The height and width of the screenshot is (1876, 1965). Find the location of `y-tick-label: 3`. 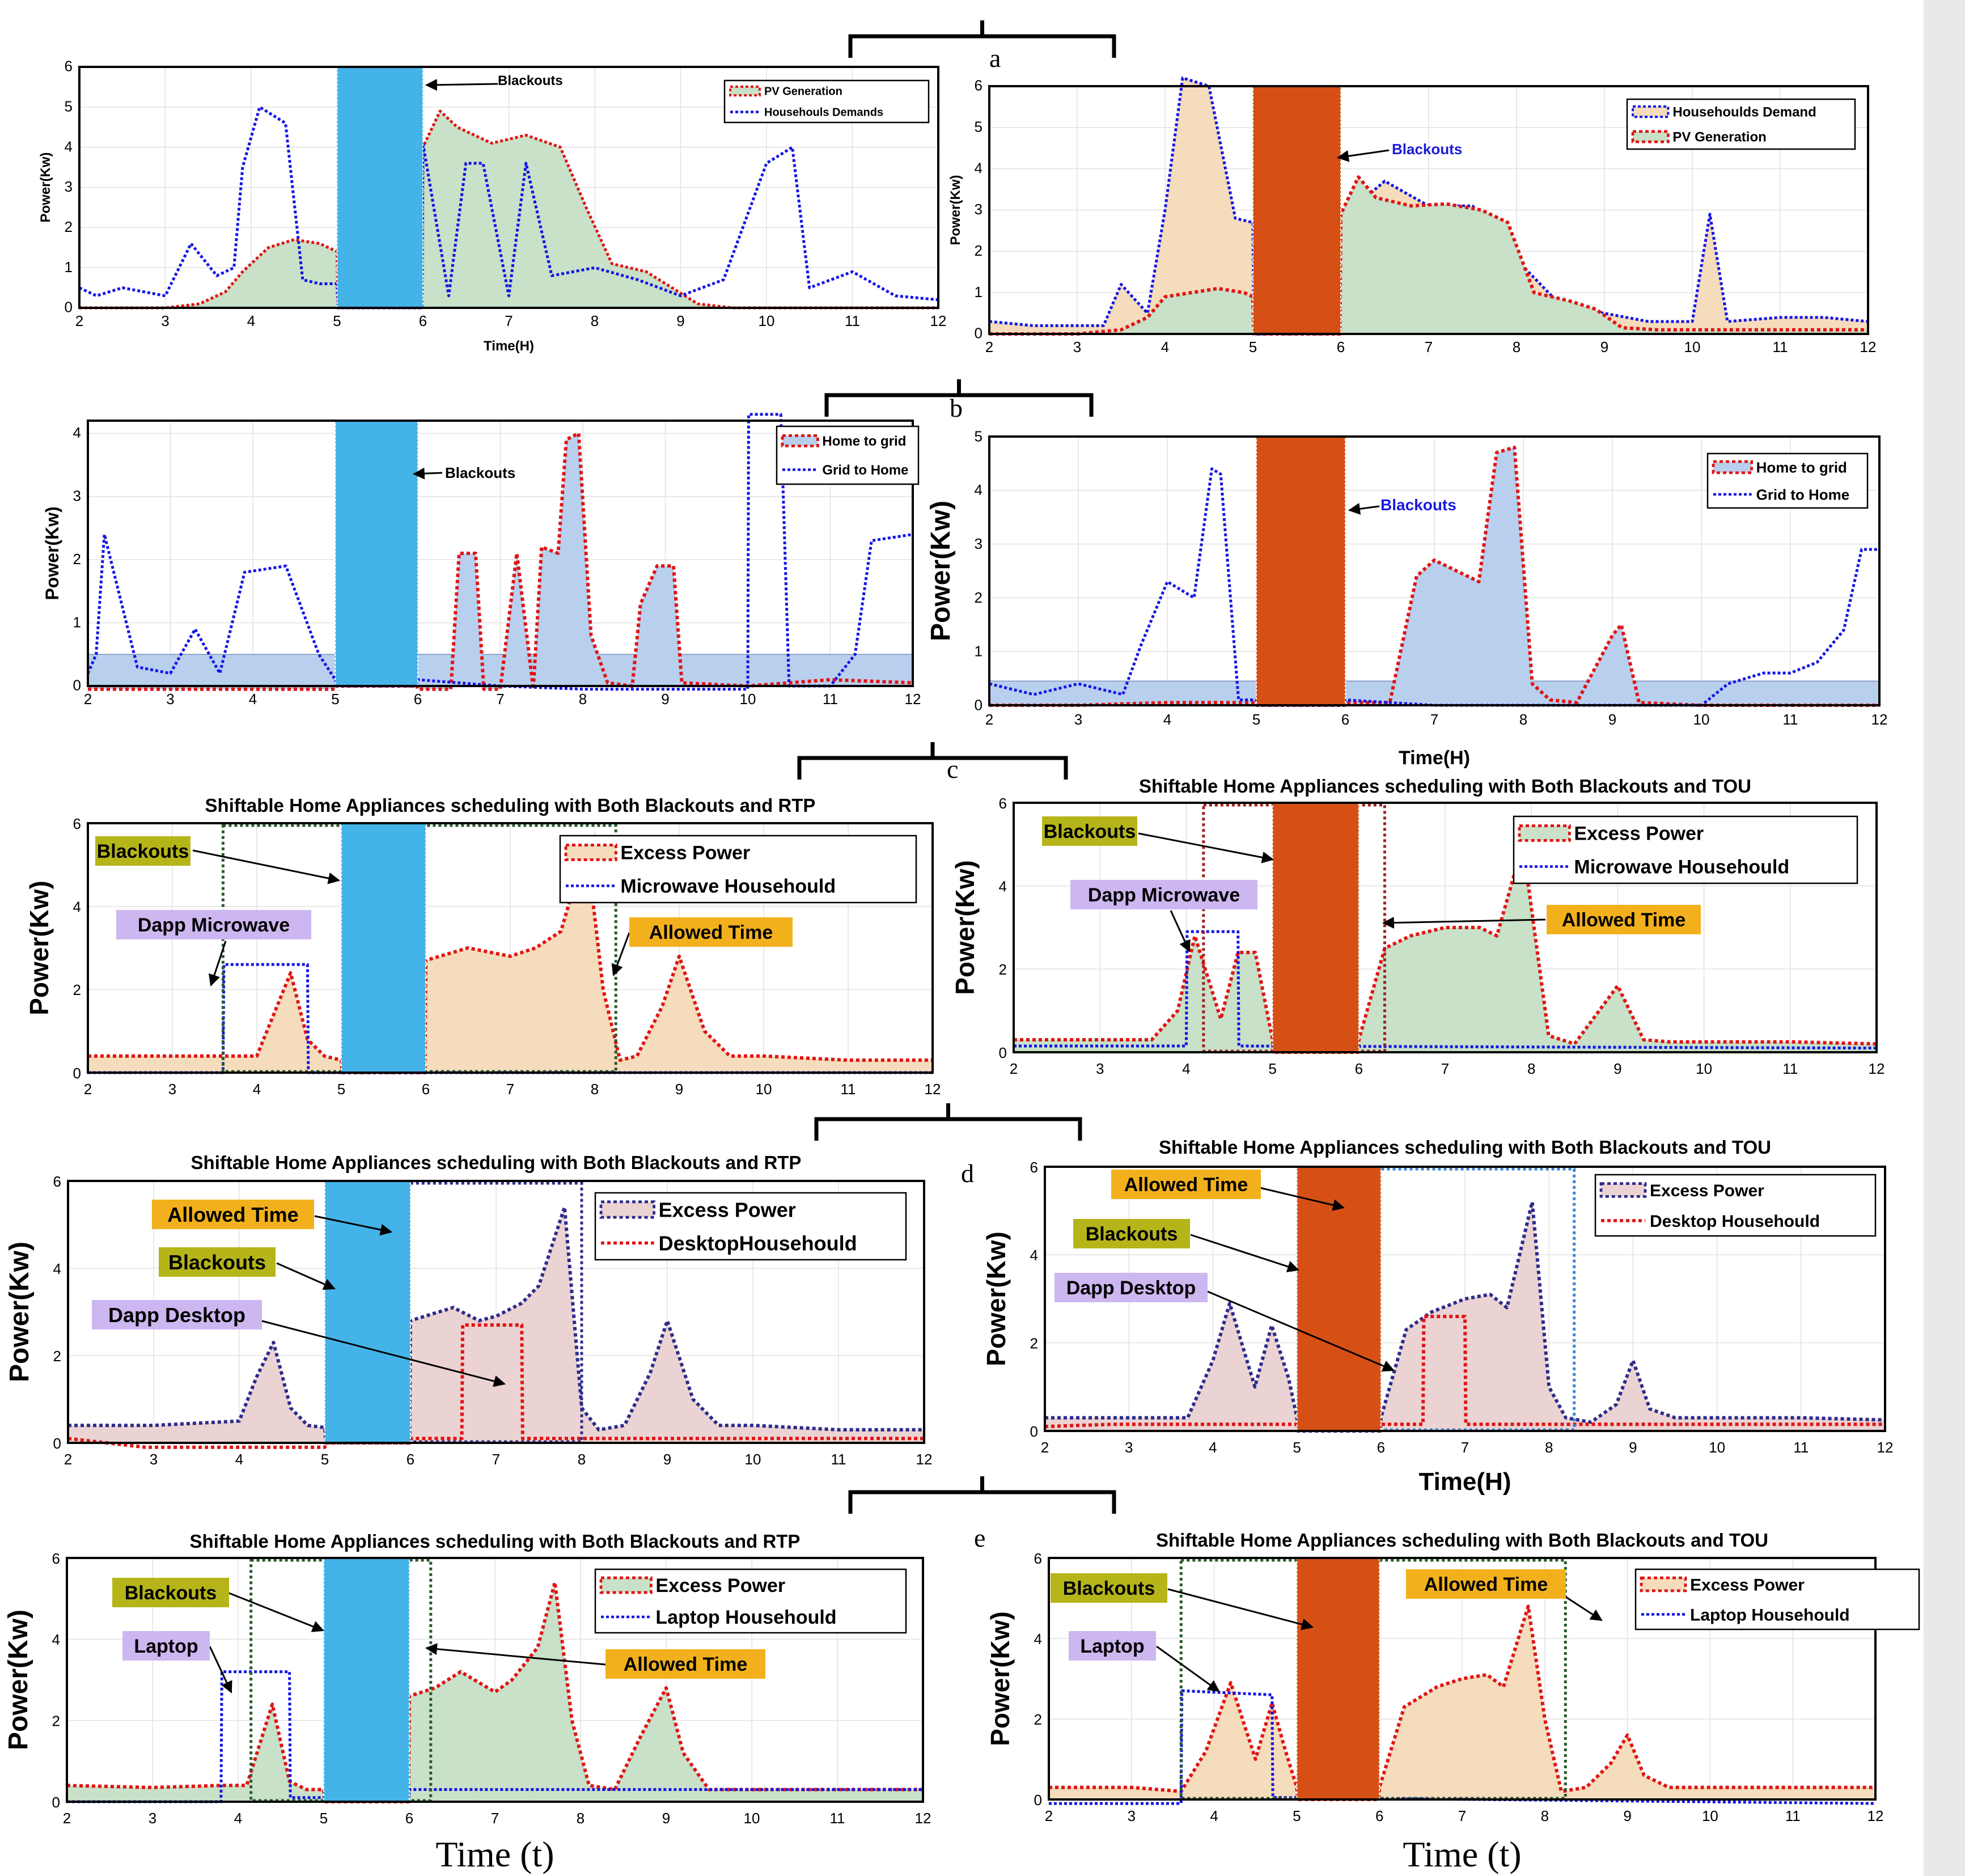

y-tick-label: 3 is located at coordinates (978, 543).